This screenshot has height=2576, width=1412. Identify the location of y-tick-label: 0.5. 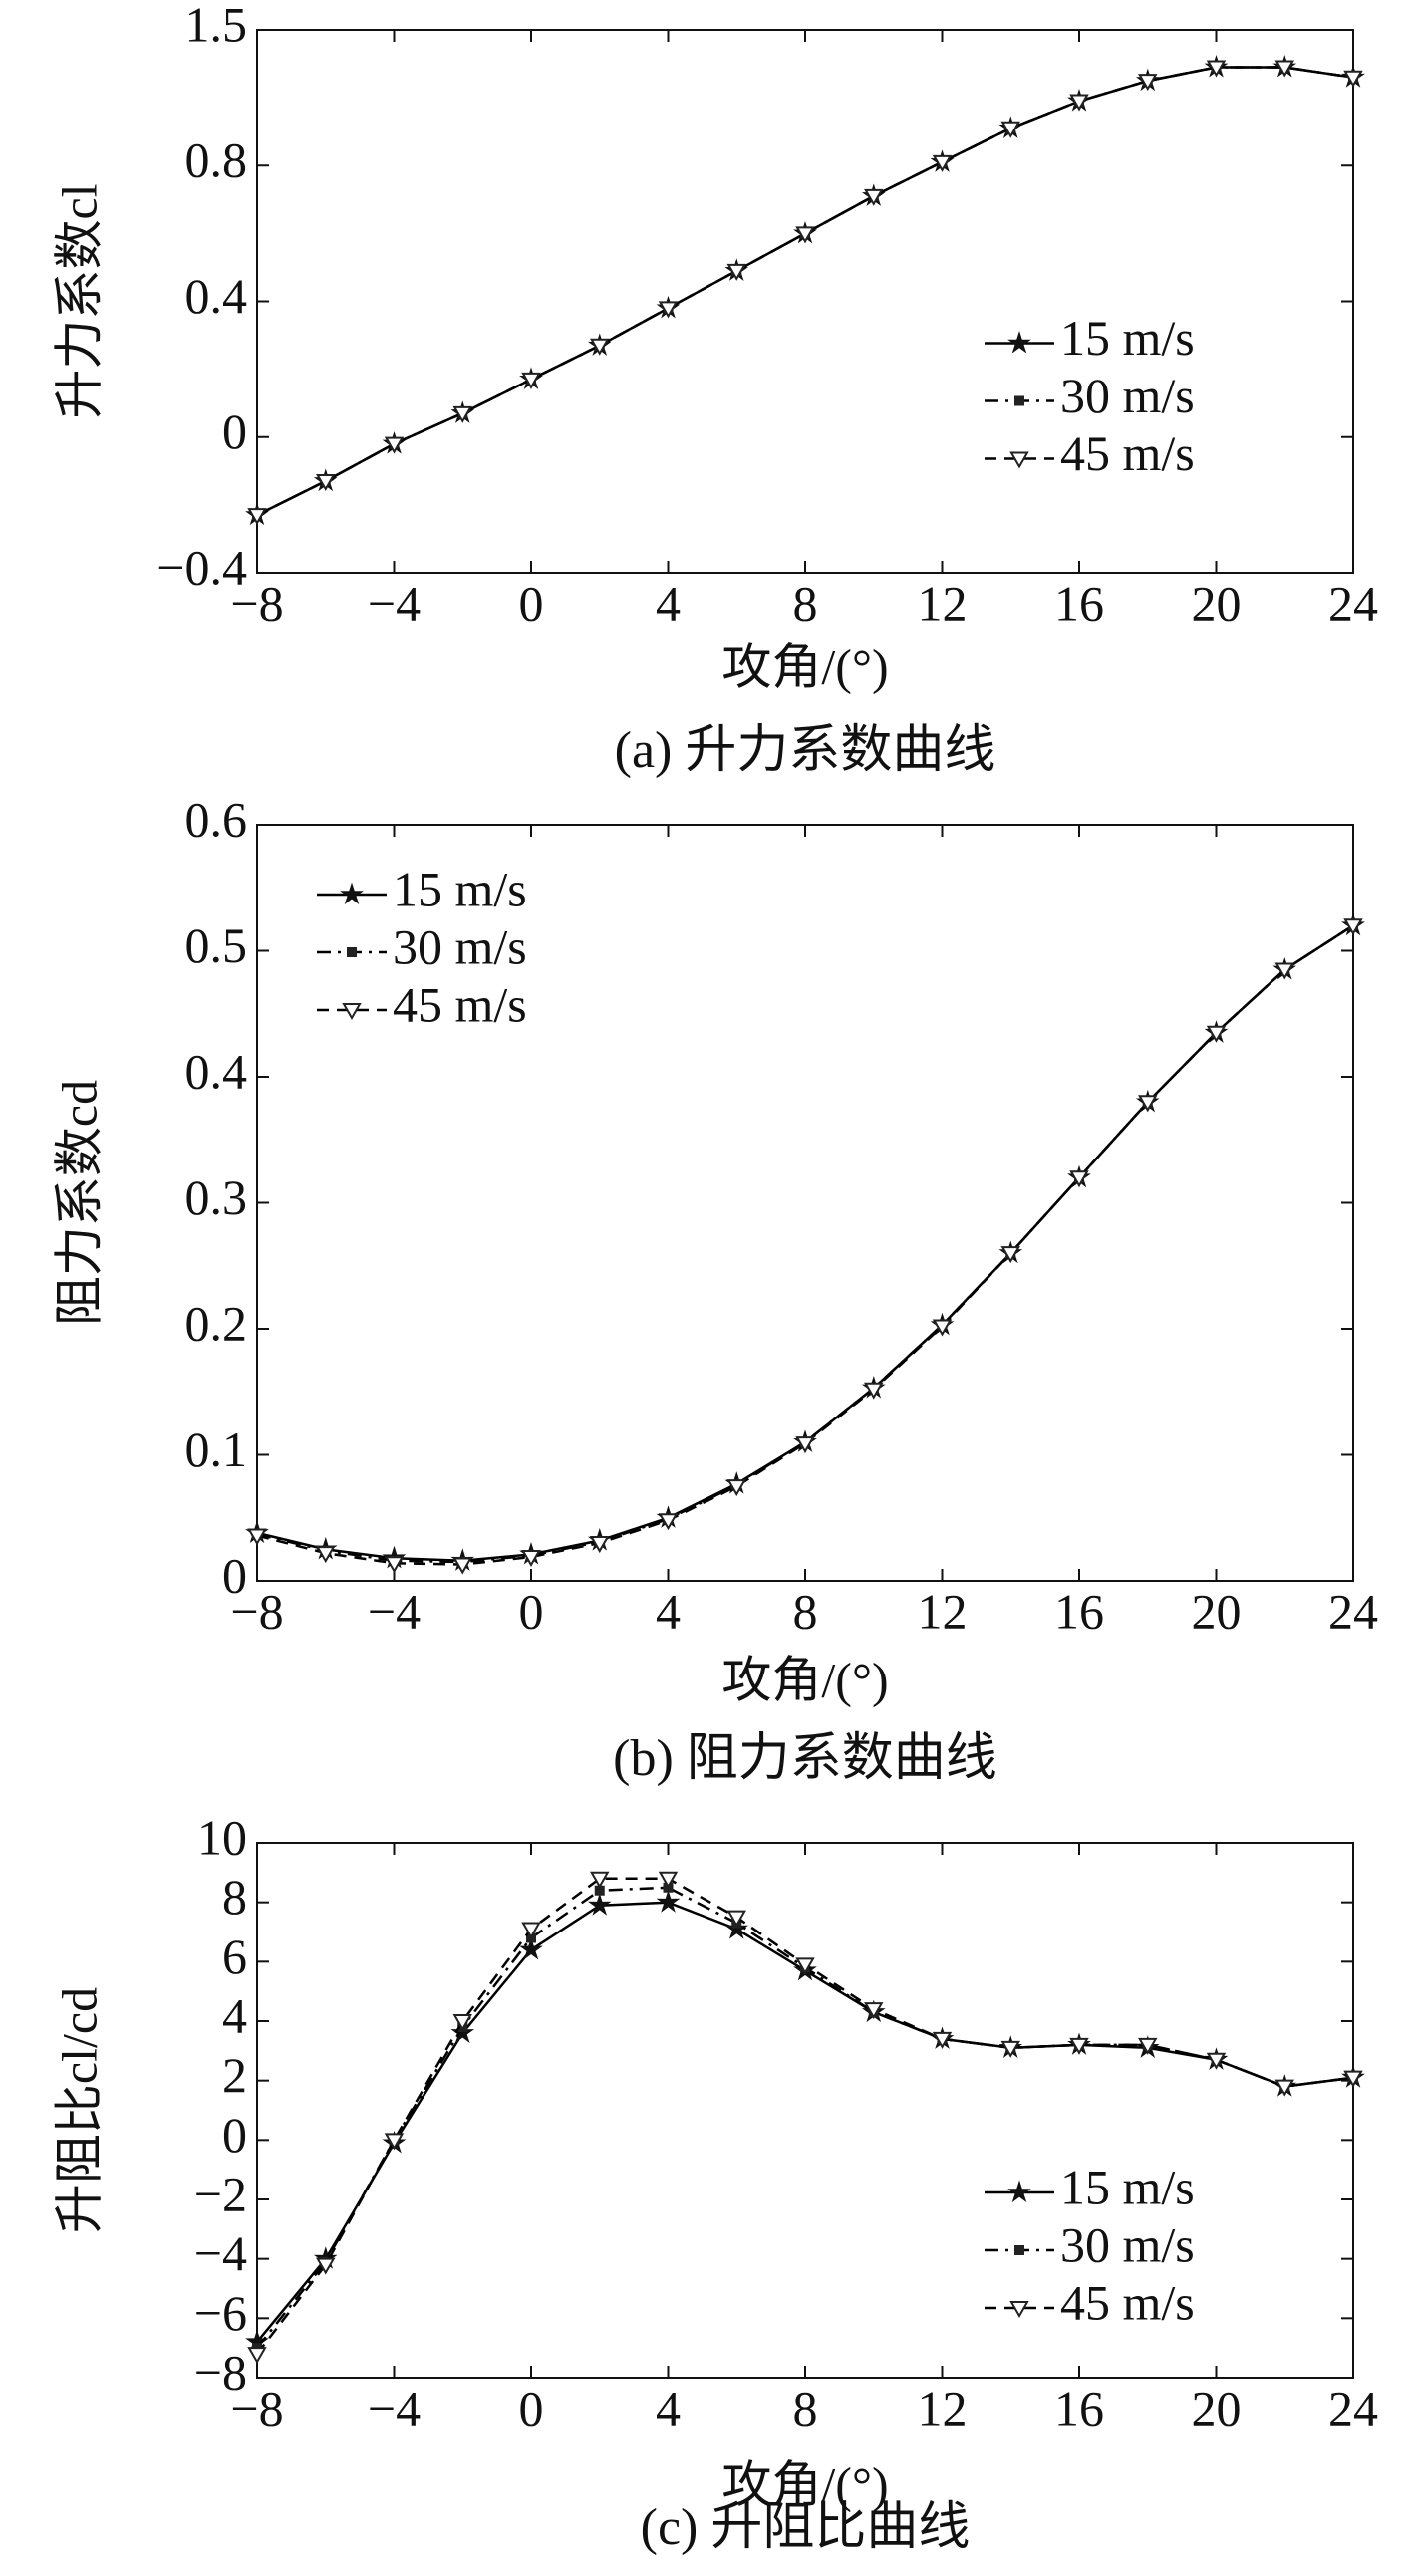
(217, 945).